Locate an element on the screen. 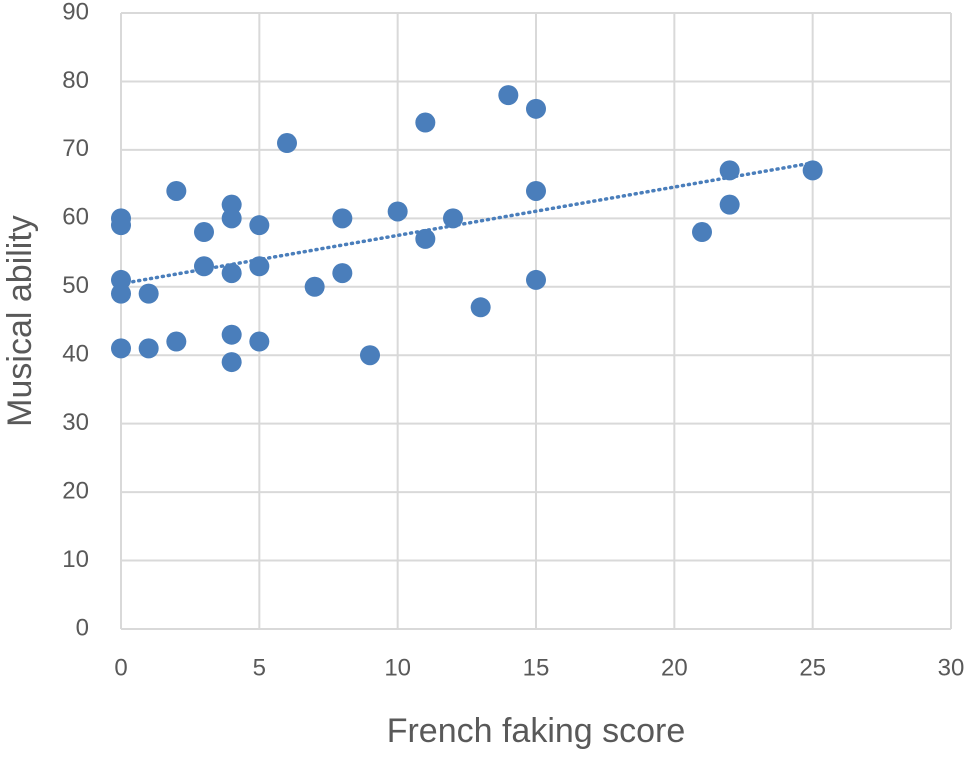 The height and width of the screenshot is (758, 970). x-tick-label: 15 is located at coordinates (536, 667).